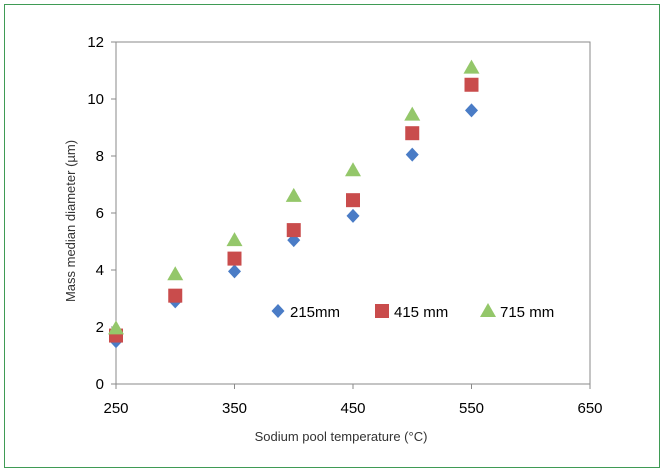 The height and width of the screenshot is (473, 666). I want to click on x-tick-label: 250, so click(115, 408).